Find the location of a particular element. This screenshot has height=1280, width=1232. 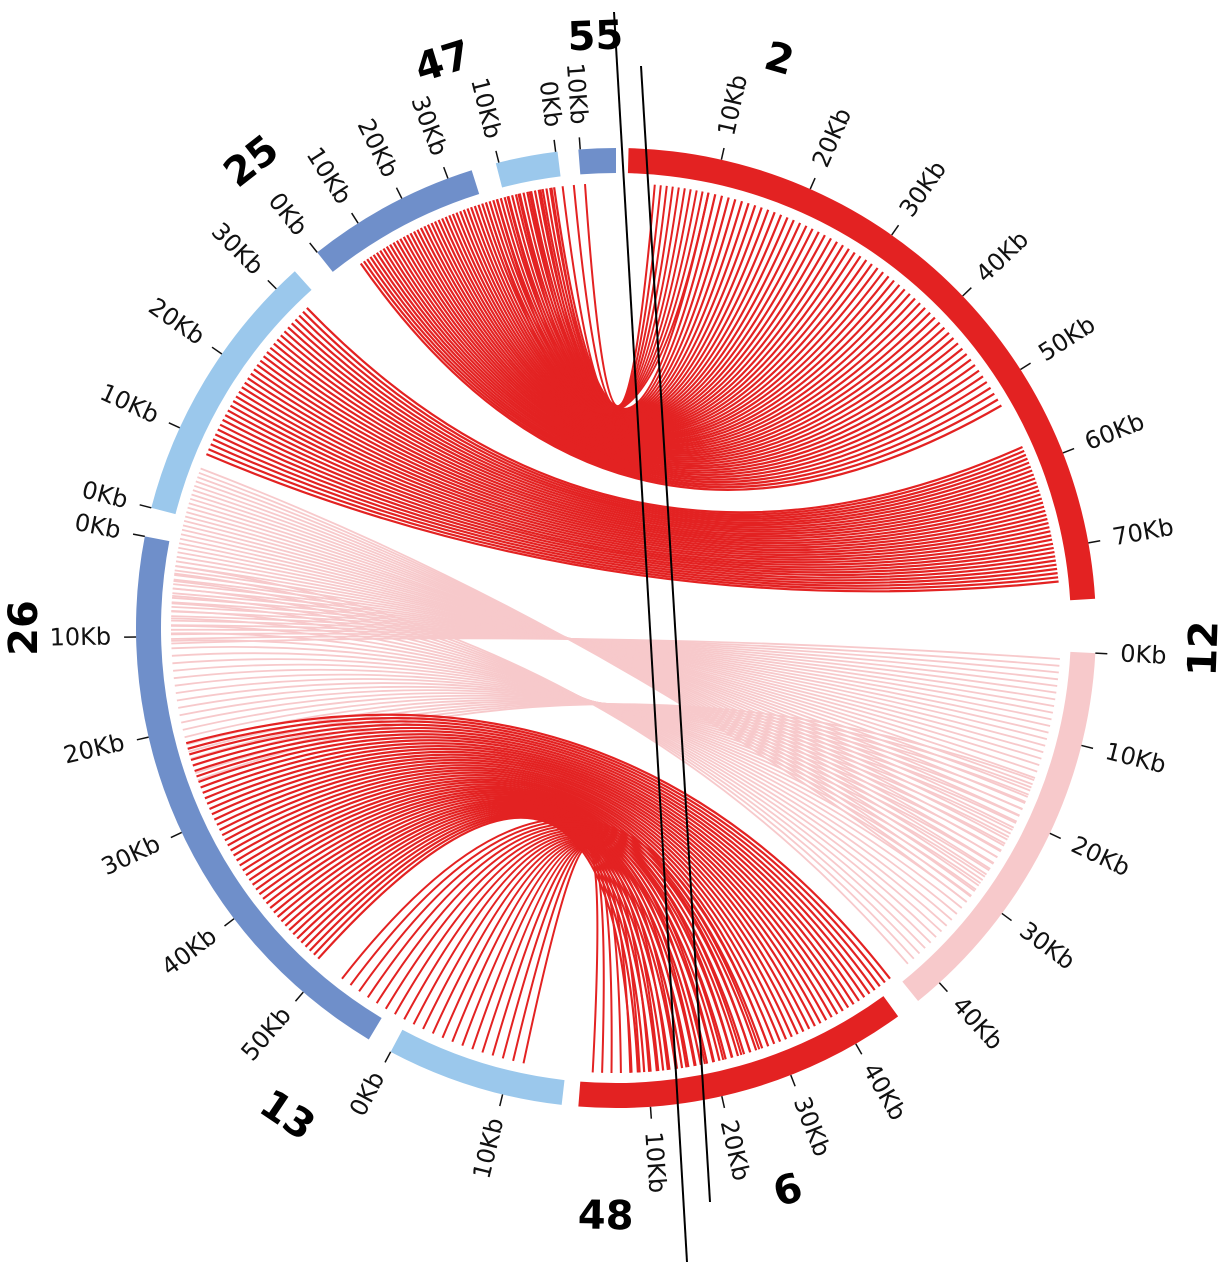

tick-label: 60Kb is located at coordinates (1114, 431).